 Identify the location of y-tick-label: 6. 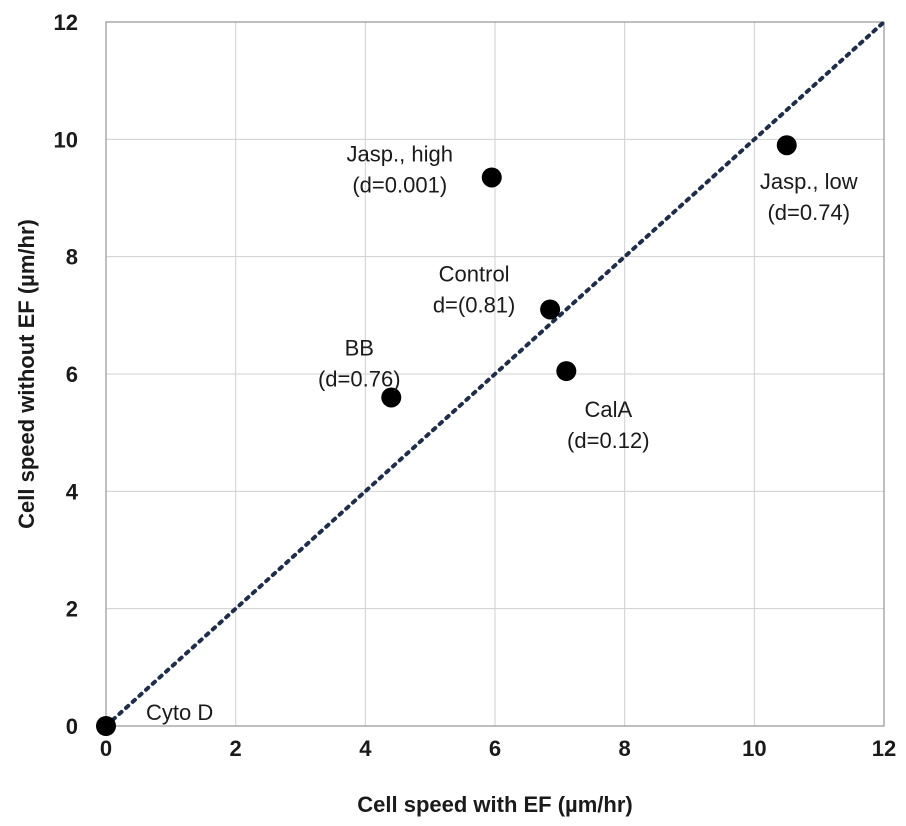
(72, 374).